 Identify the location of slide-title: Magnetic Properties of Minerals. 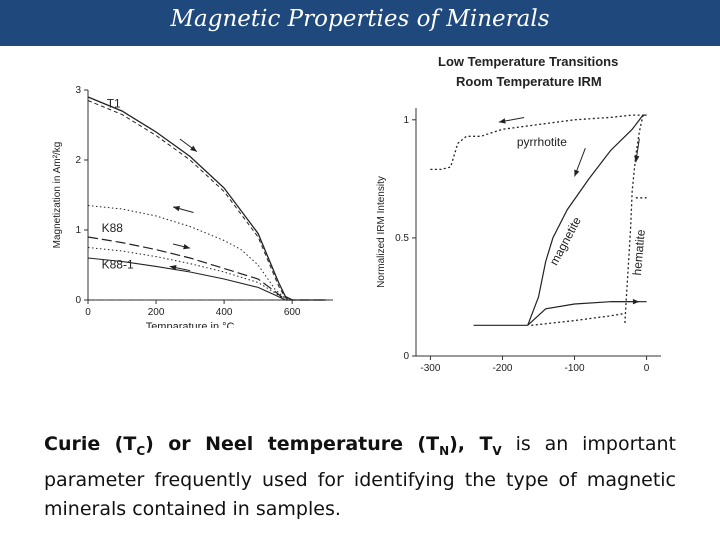
(360, 19).